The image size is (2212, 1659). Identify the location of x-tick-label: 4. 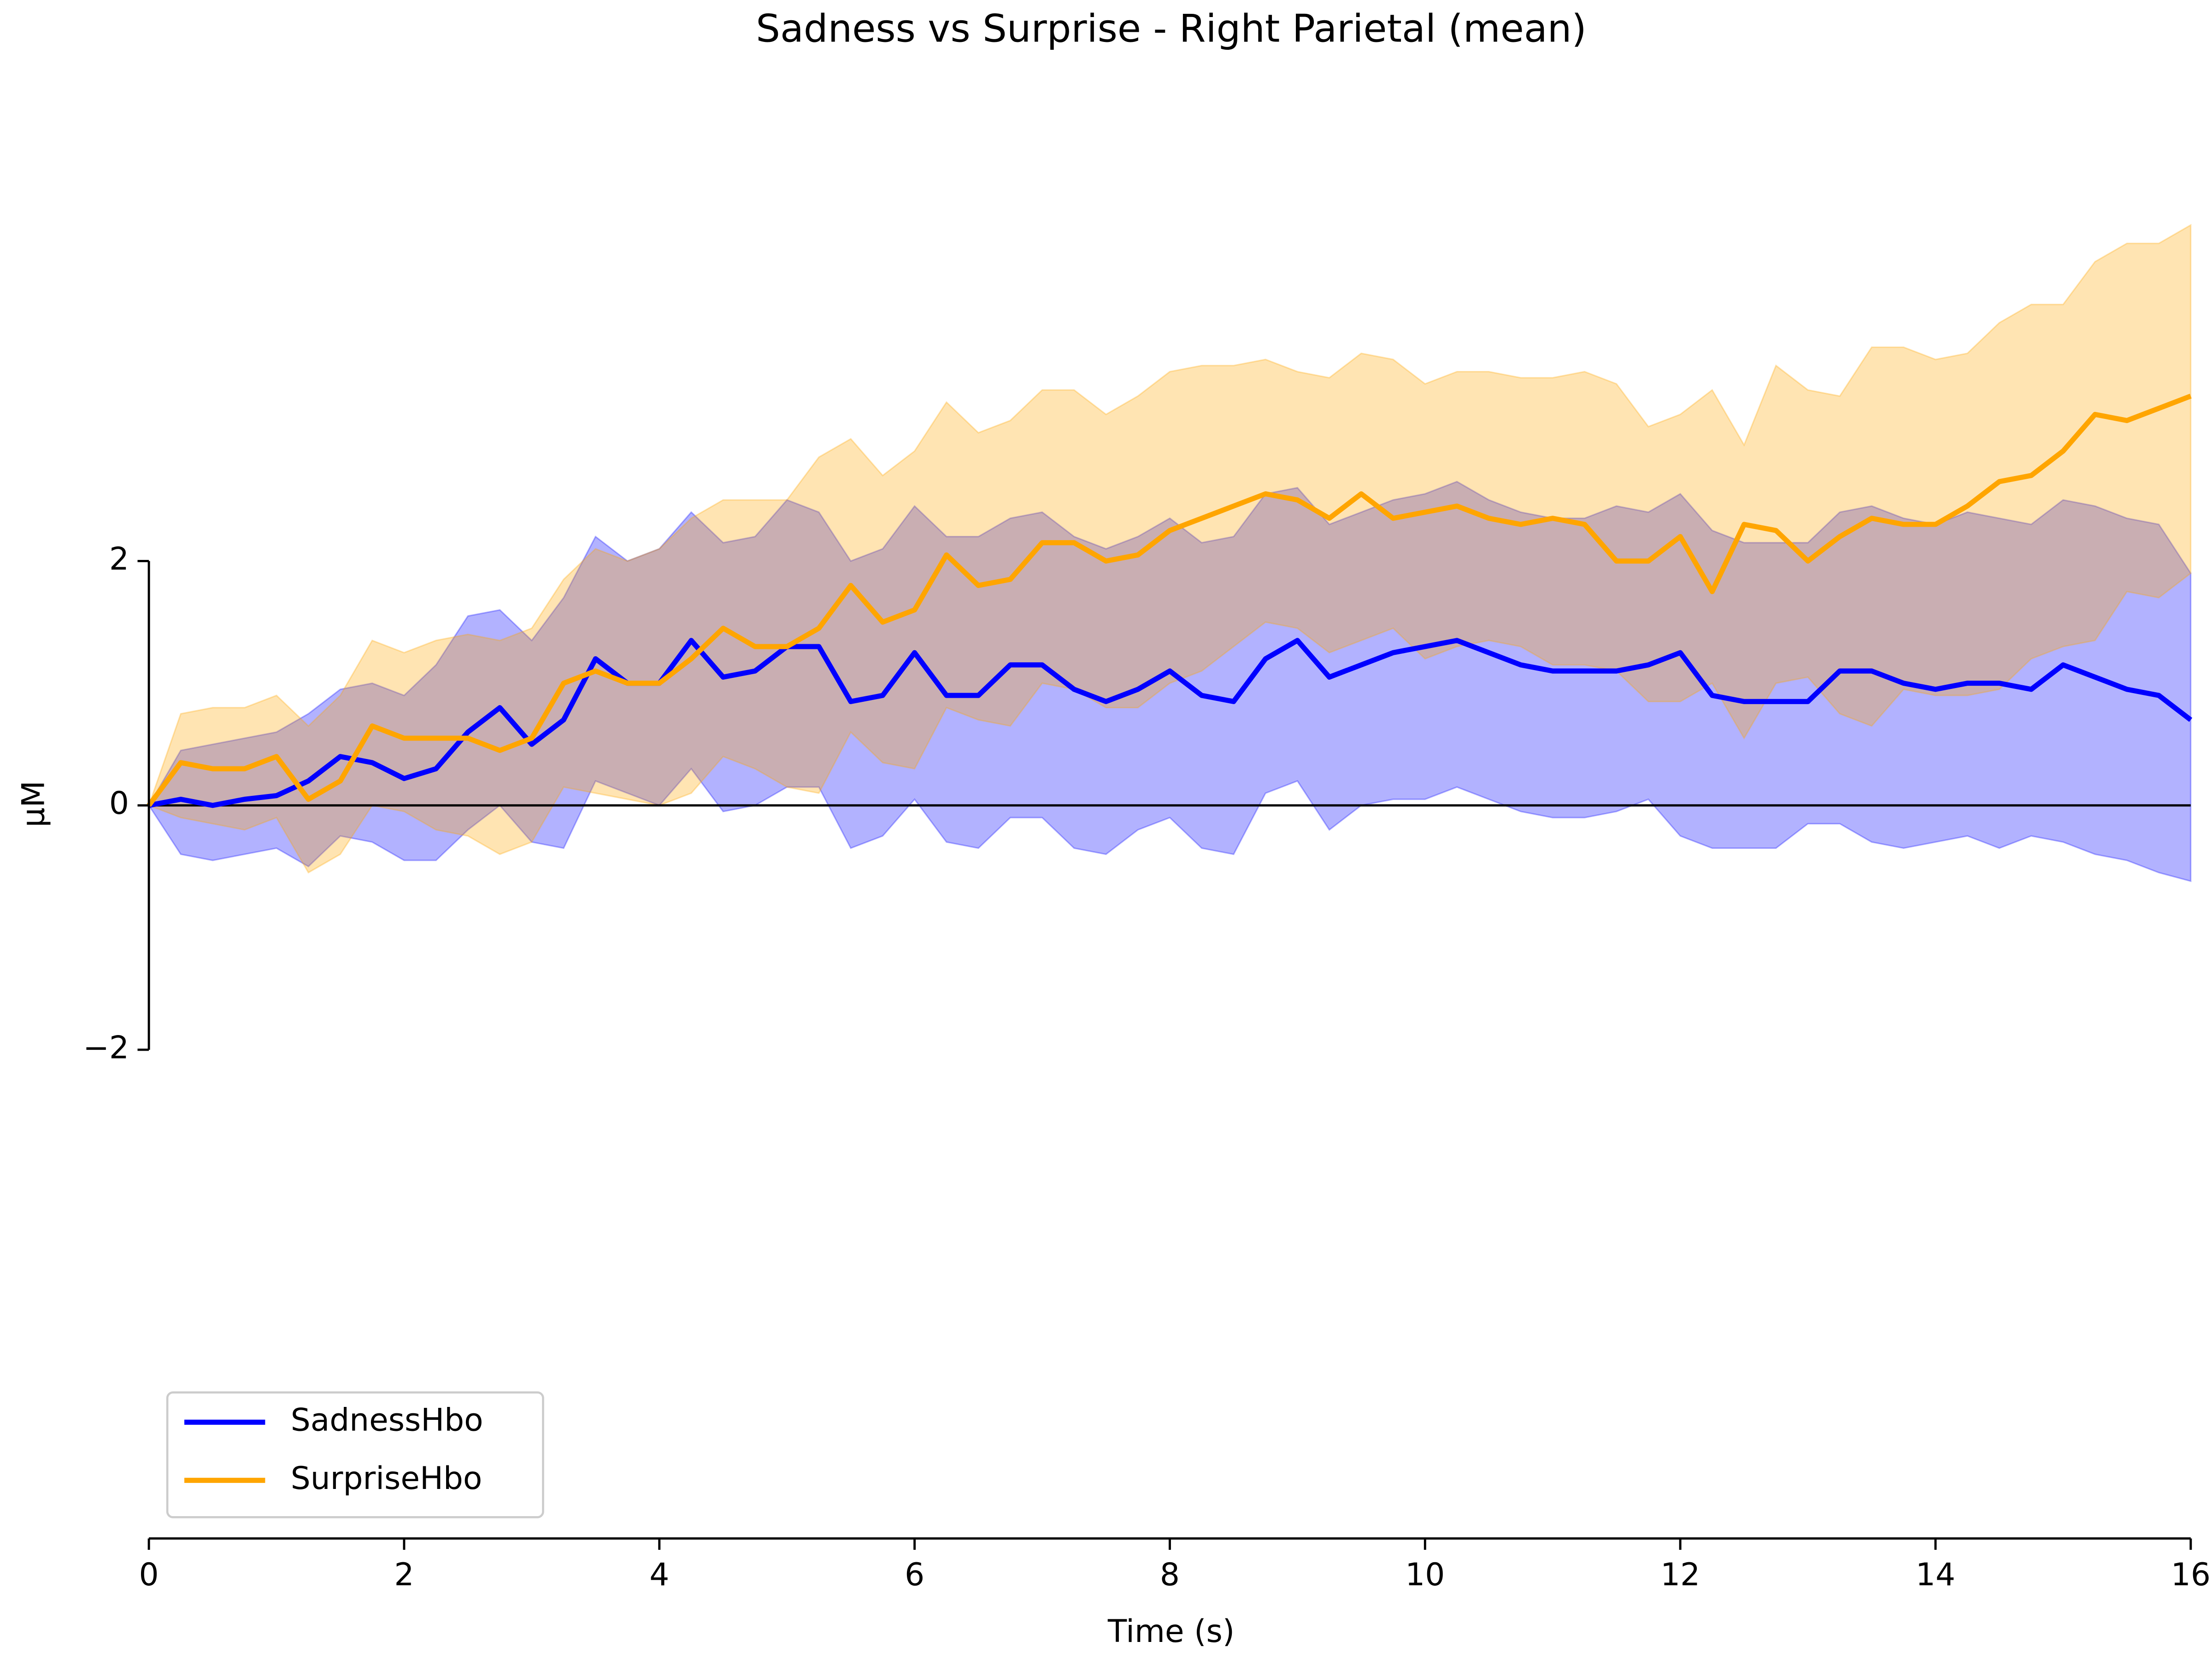
(659, 1574).